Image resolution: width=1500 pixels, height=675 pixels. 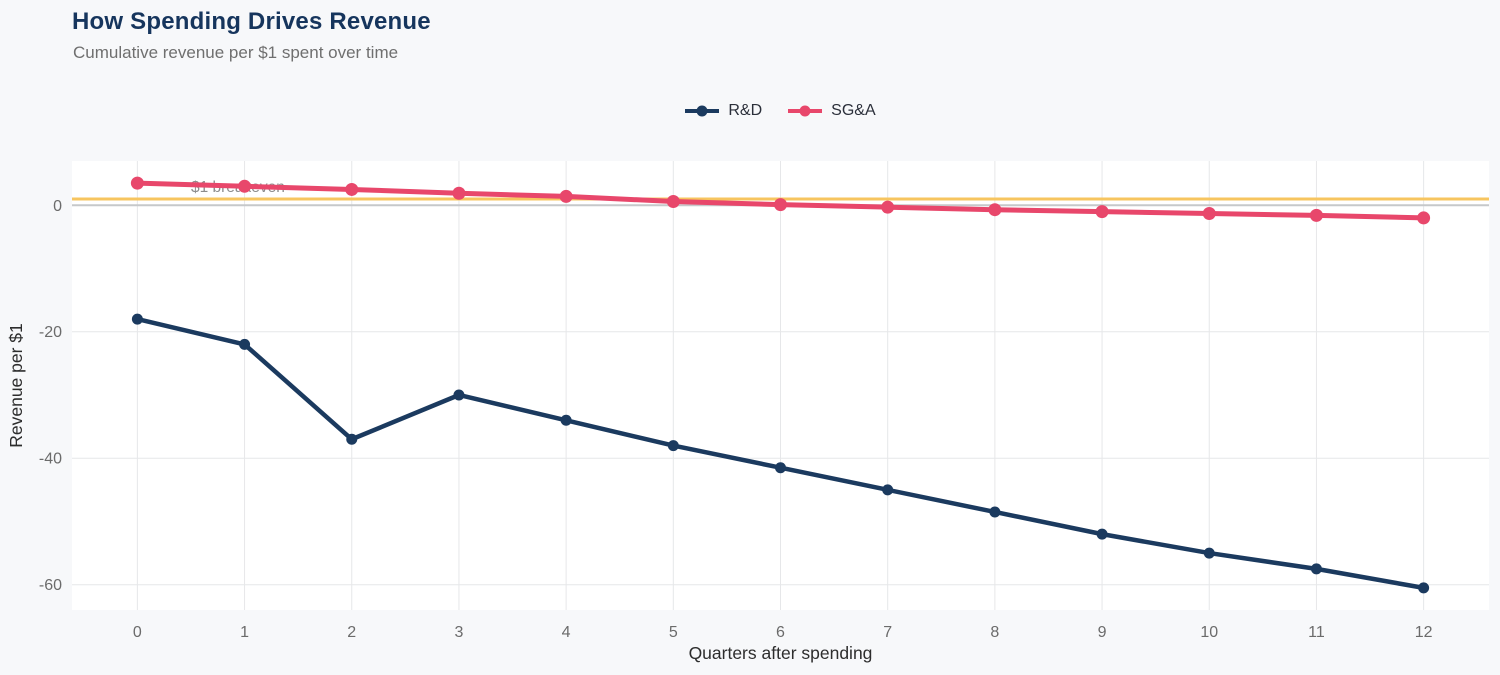 I want to click on x-tick-label: 1, so click(x=244, y=632).